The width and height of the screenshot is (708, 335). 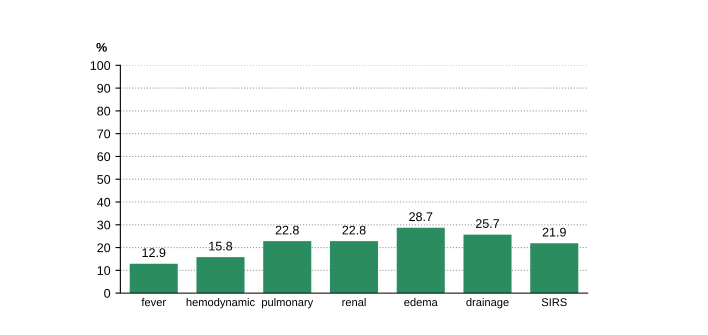 I want to click on y-tick-label: 0, so click(x=107, y=293).